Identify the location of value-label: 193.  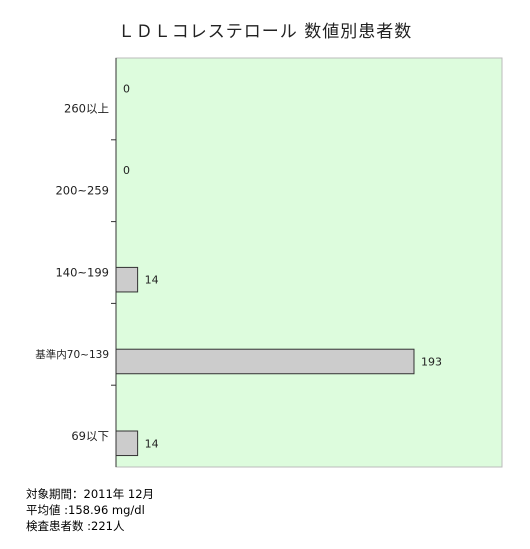
(431, 361).